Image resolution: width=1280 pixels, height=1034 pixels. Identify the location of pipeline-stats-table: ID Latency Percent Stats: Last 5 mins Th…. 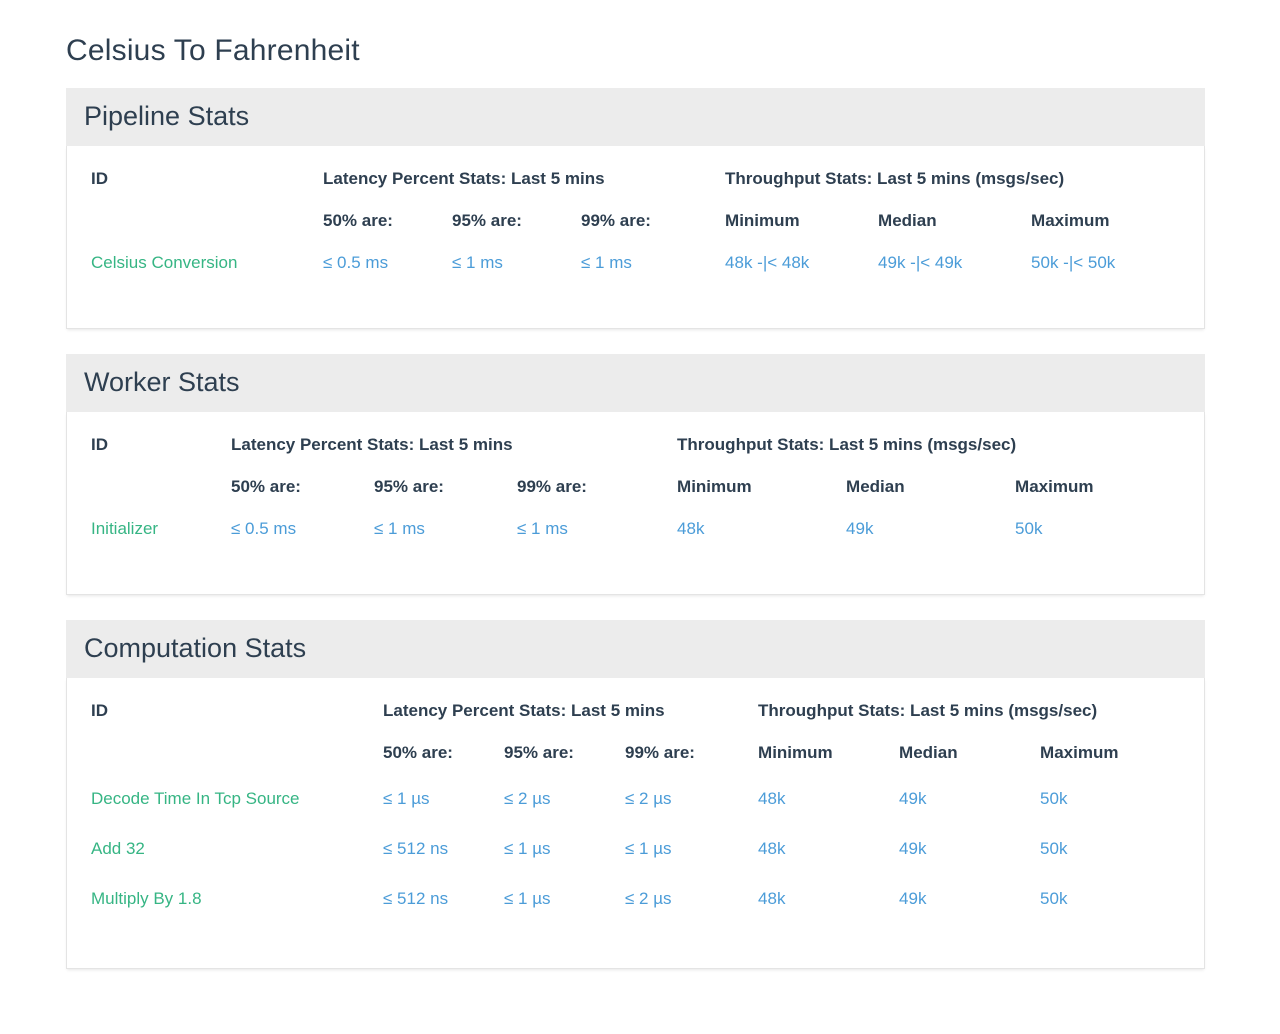
(635, 221).